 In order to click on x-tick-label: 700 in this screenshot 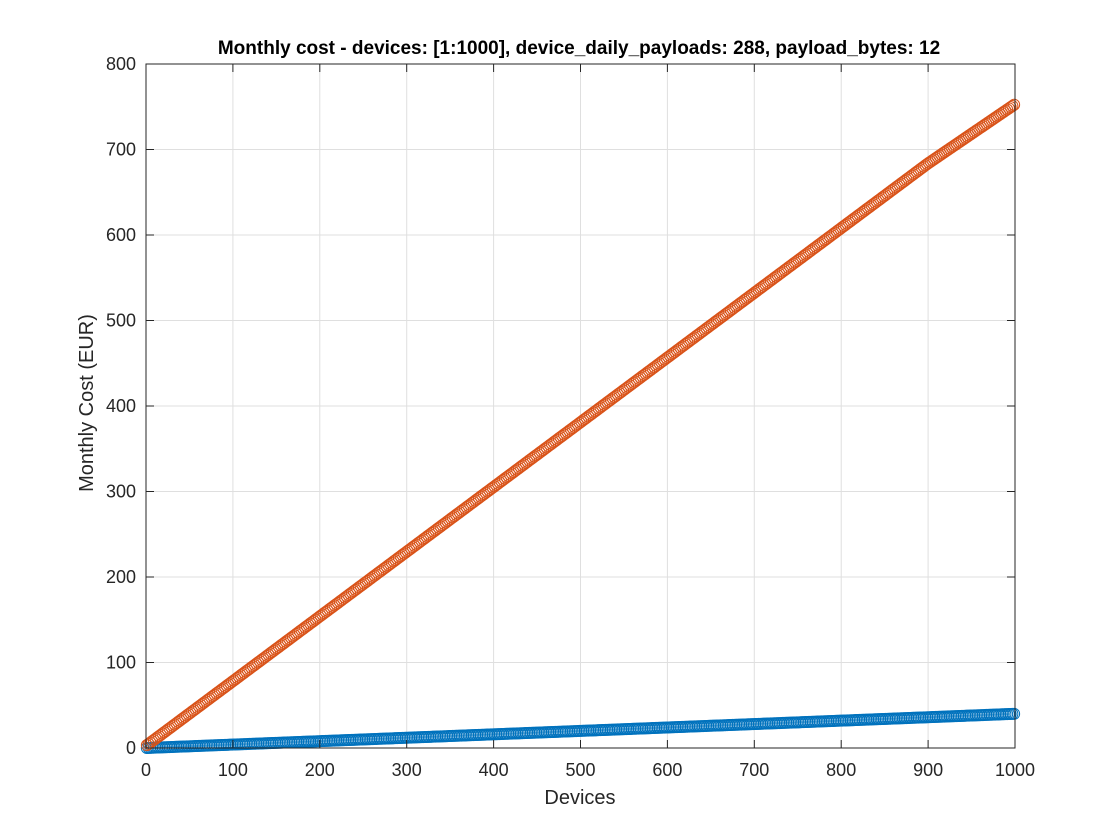, I will do `click(754, 770)`.